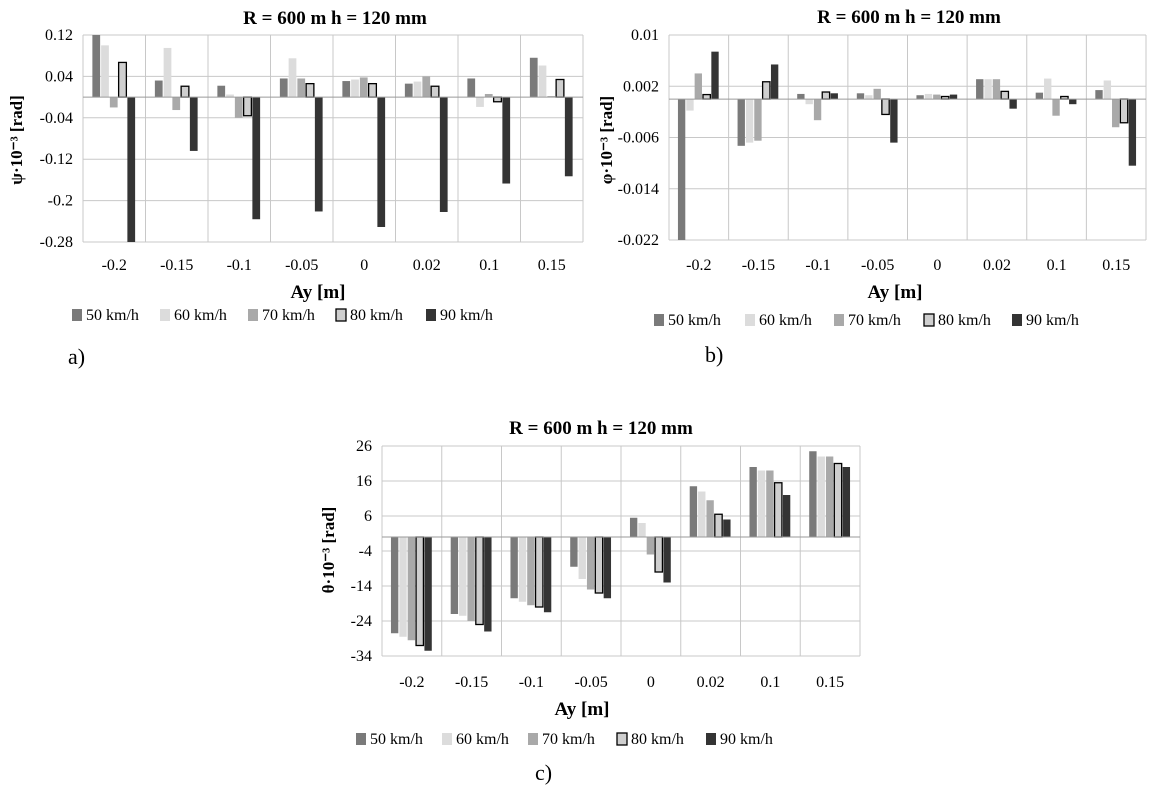  What do you see at coordinates (364, 481) in the screenshot?
I see `y-tick-label: 16` at bounding box center [364, 481].